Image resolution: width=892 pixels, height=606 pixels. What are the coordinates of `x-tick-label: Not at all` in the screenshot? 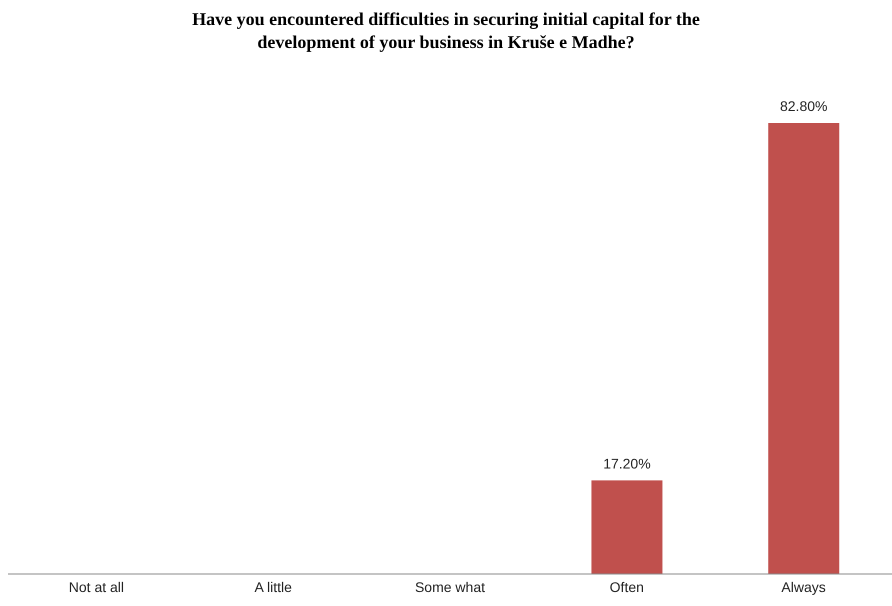 It's located at (96, 586).